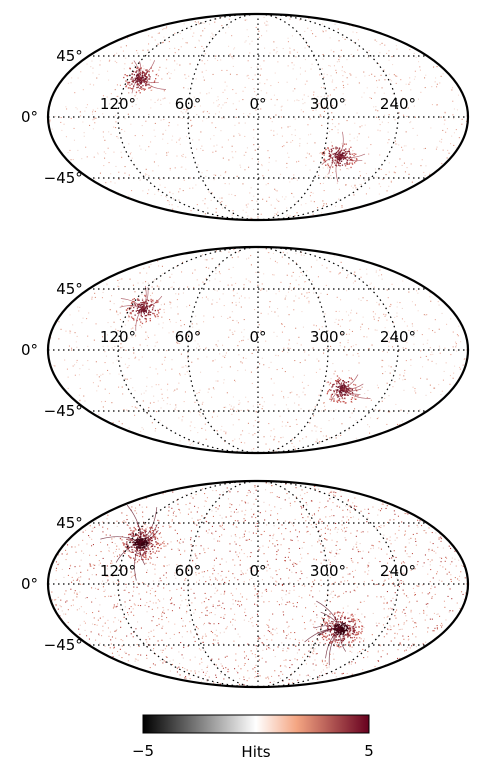  I want to click on colorbar: −5 5 Hits, so click(253, 737).